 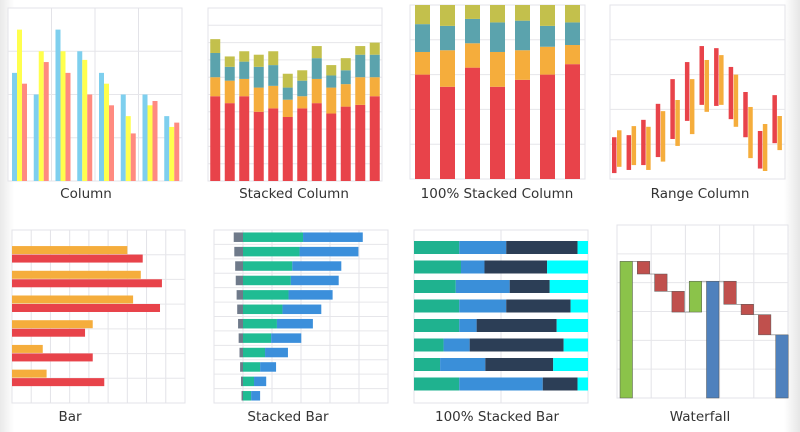 What do you see at coordinates (294, 194) in the screenshot?
I see `chart-title-stacked-column: Stacked Column` at bounding box center [294, 194].